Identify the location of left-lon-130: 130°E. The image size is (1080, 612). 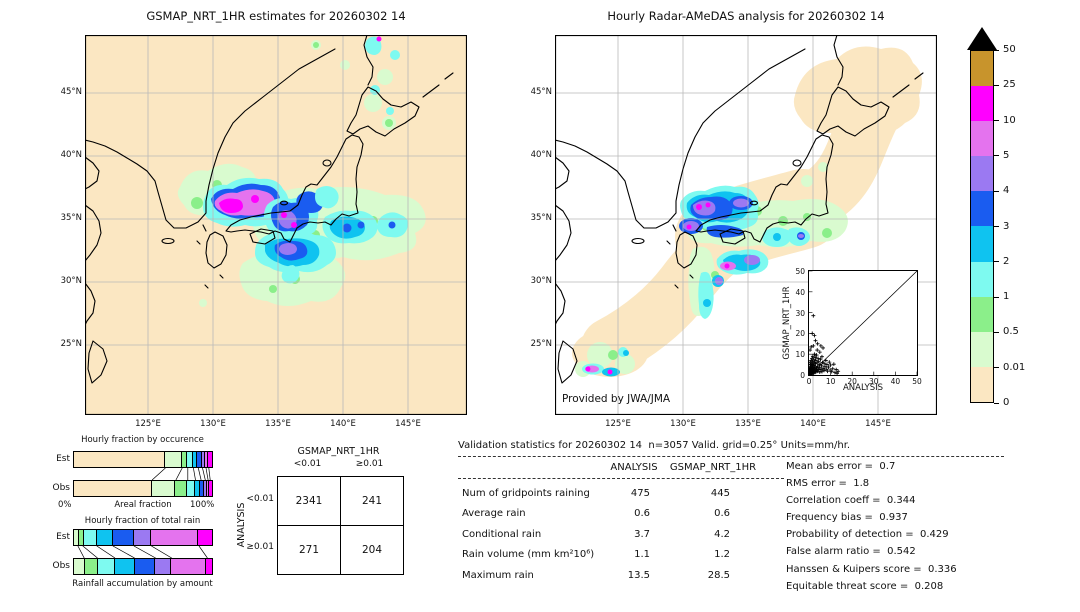
(213, 424).